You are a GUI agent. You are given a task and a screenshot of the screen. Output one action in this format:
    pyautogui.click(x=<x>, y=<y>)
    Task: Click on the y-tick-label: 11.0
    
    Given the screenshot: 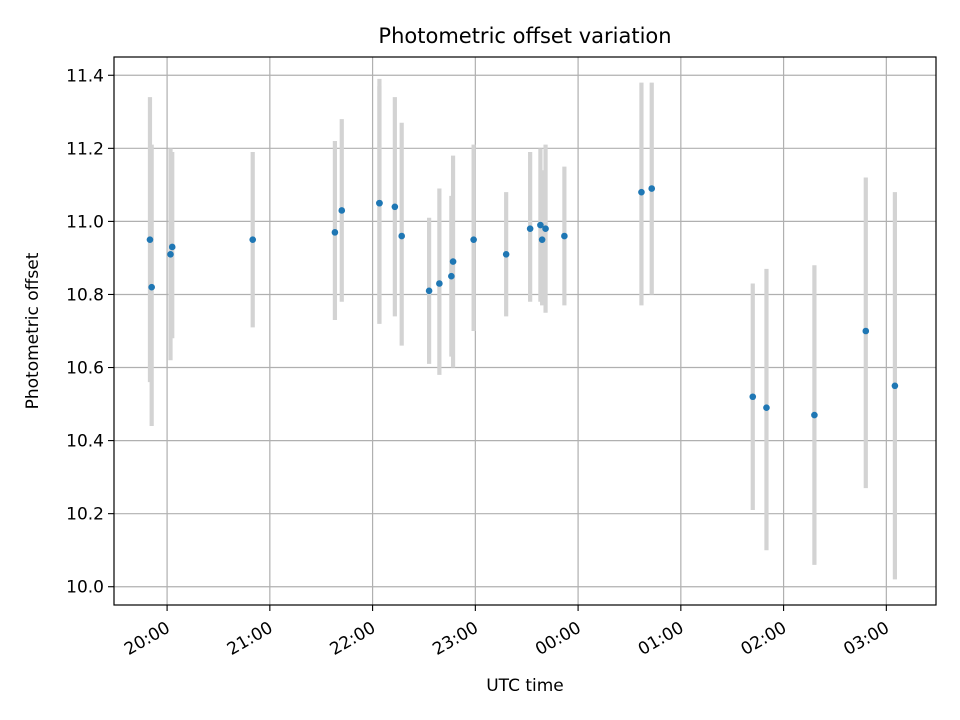 What is the action you would take?
    pyautogui.click(x=85, y=222)
    